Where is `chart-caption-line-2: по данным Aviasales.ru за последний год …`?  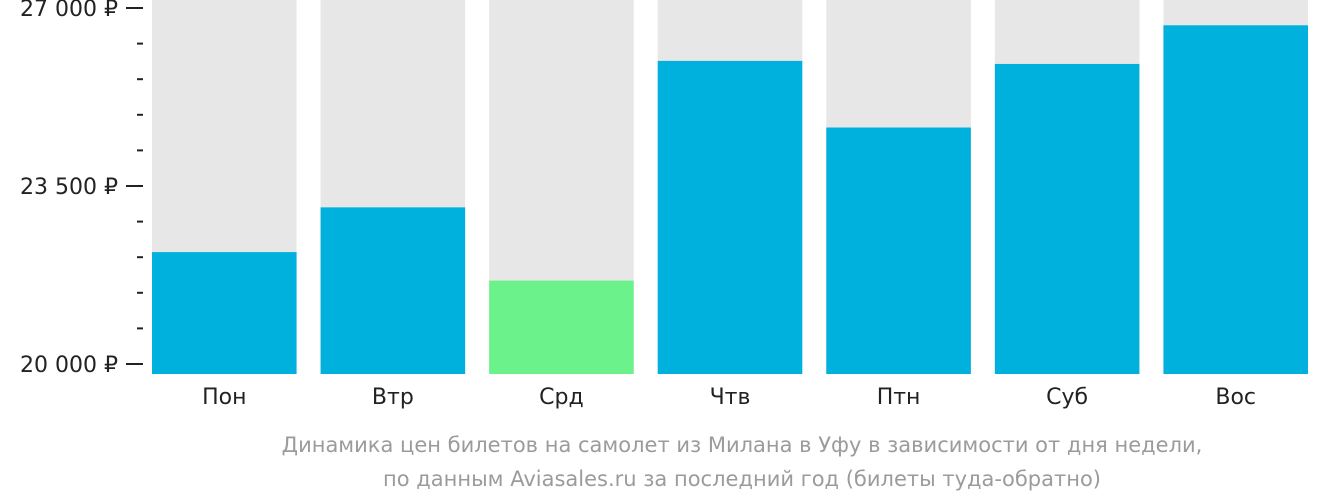 chart-caption-line-2: по данным Aviasales.ru за последний год … is located at coordinates (742, 479).